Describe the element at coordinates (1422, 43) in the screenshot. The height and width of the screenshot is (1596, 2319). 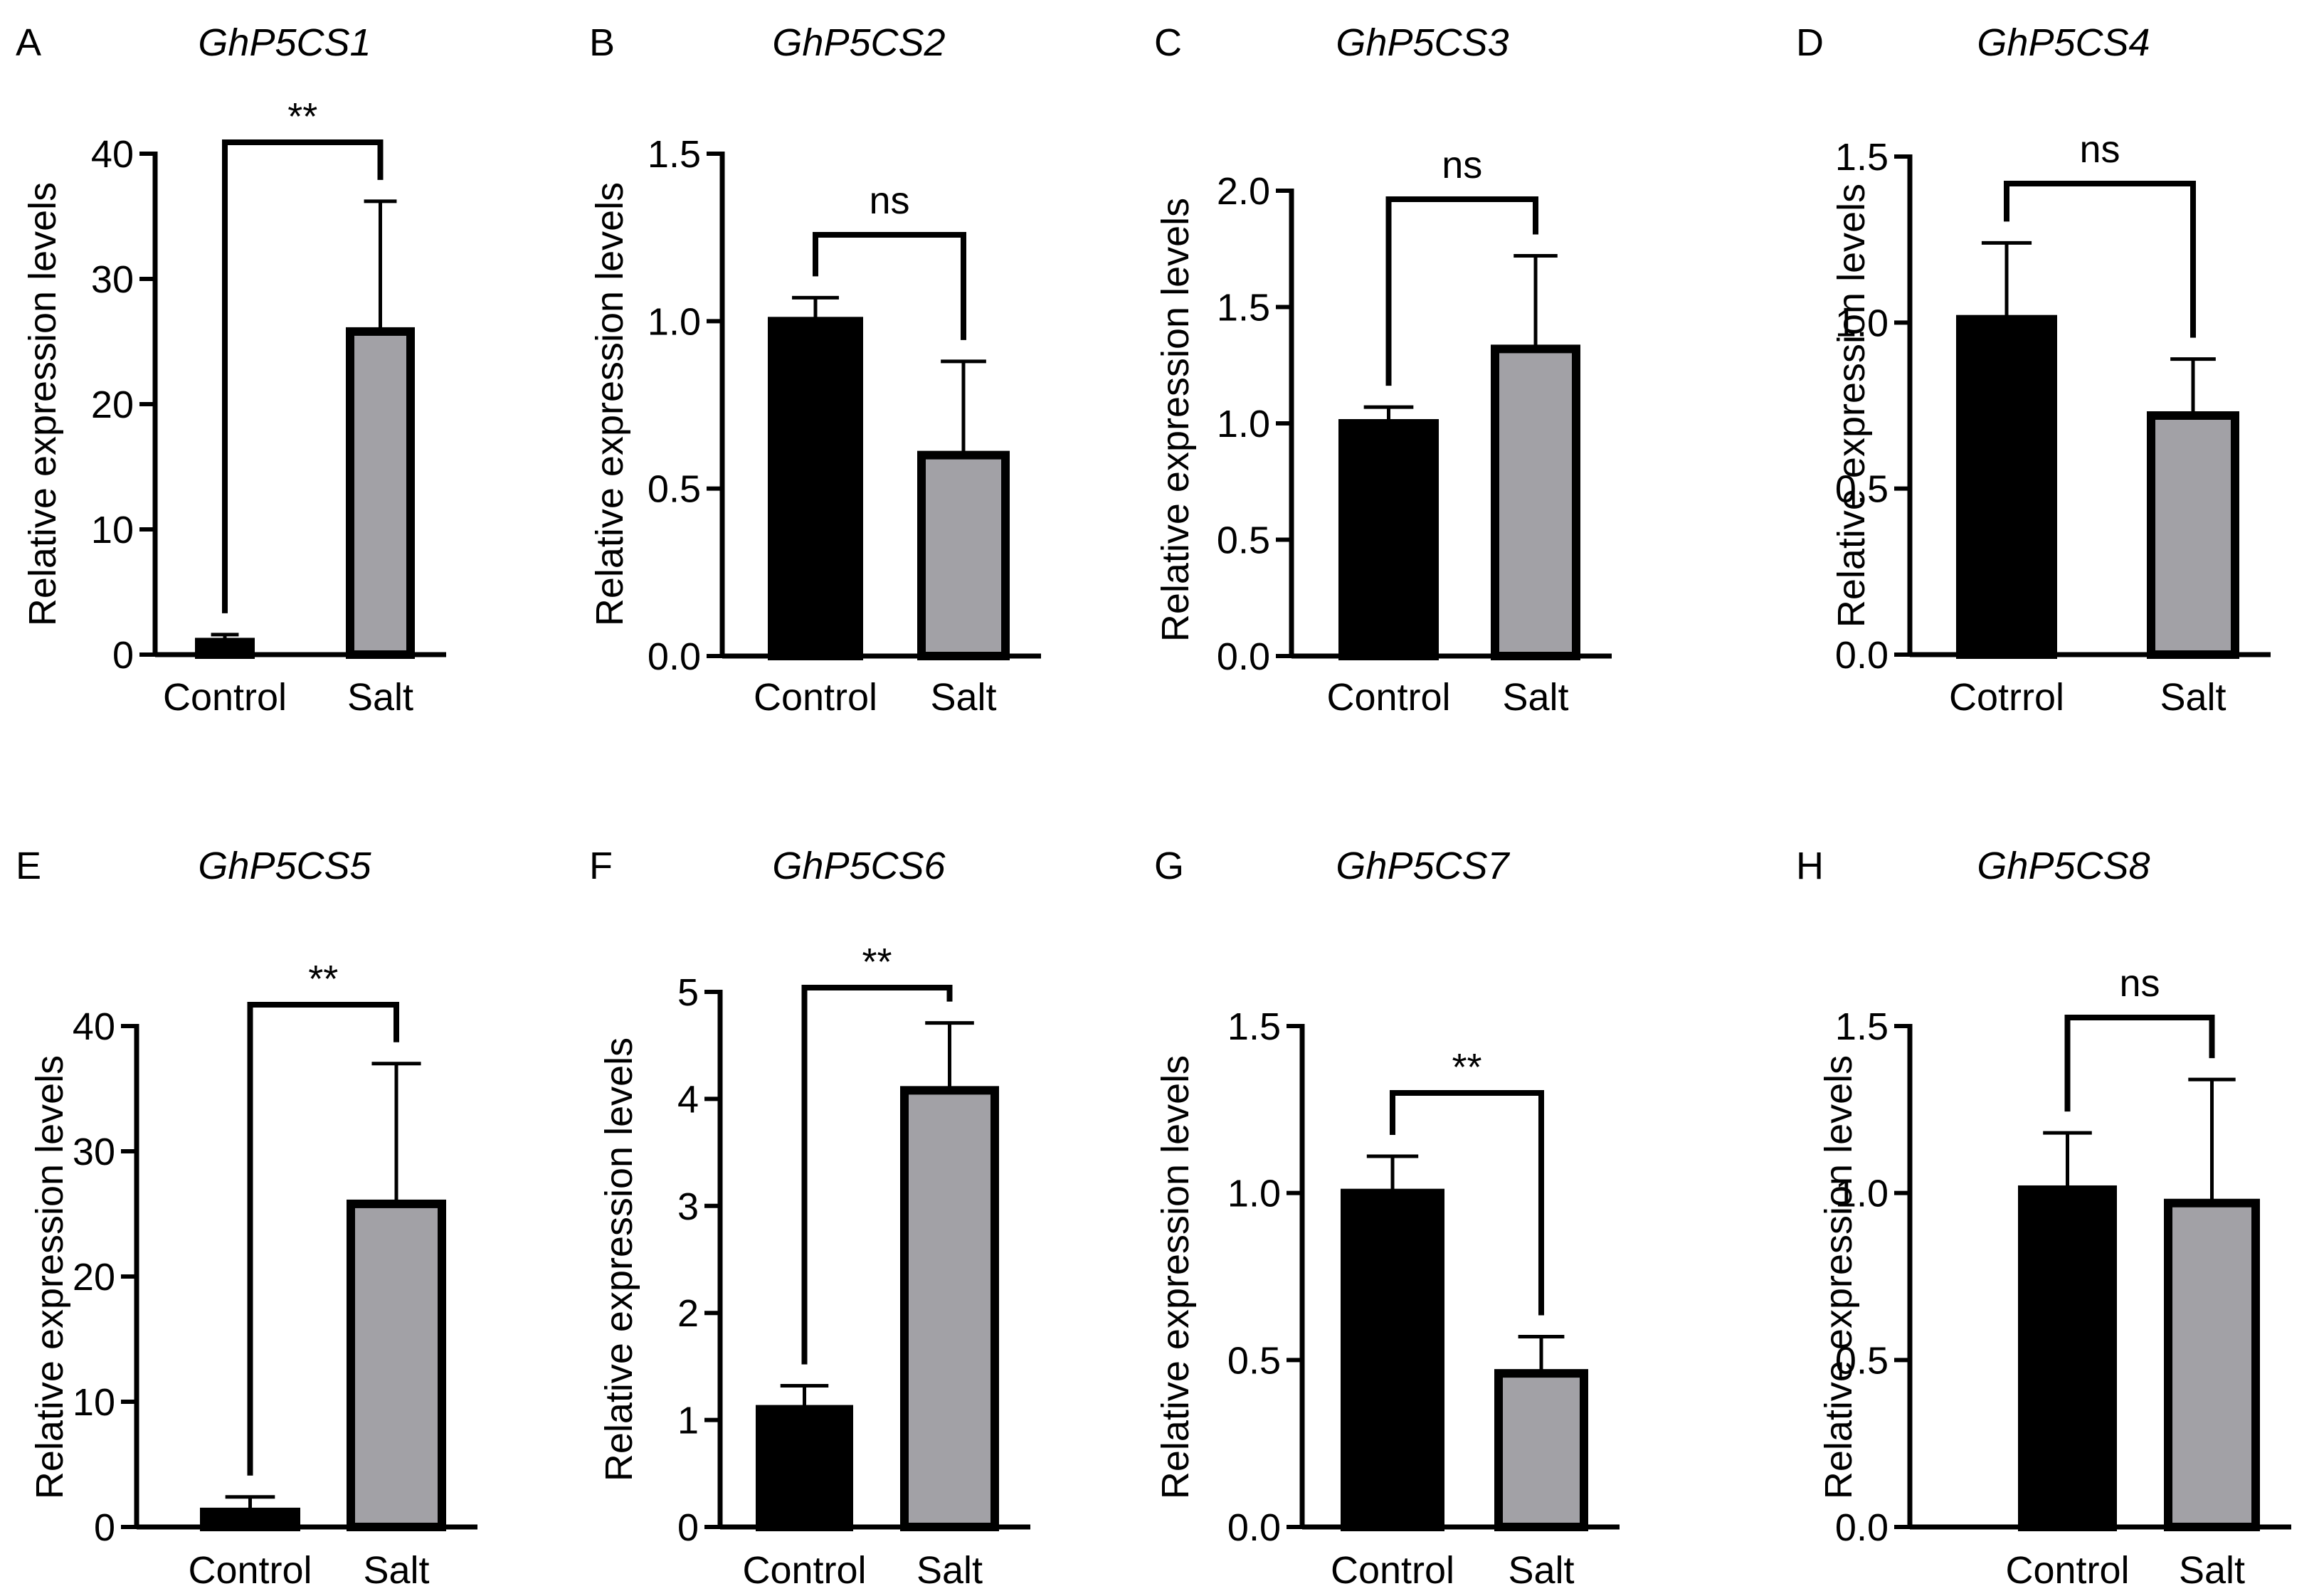
I see `panel-title: GhP5CS3` at that location.